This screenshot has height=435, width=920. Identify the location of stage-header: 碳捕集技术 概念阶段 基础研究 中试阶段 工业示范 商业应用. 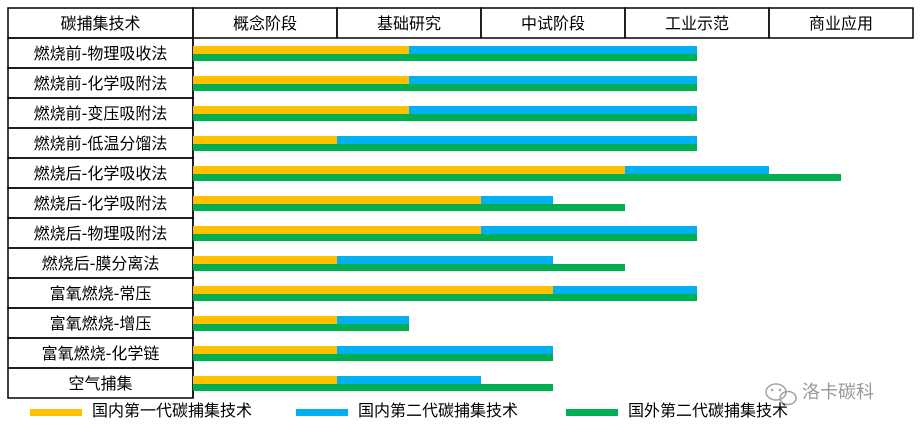
(460, 23).